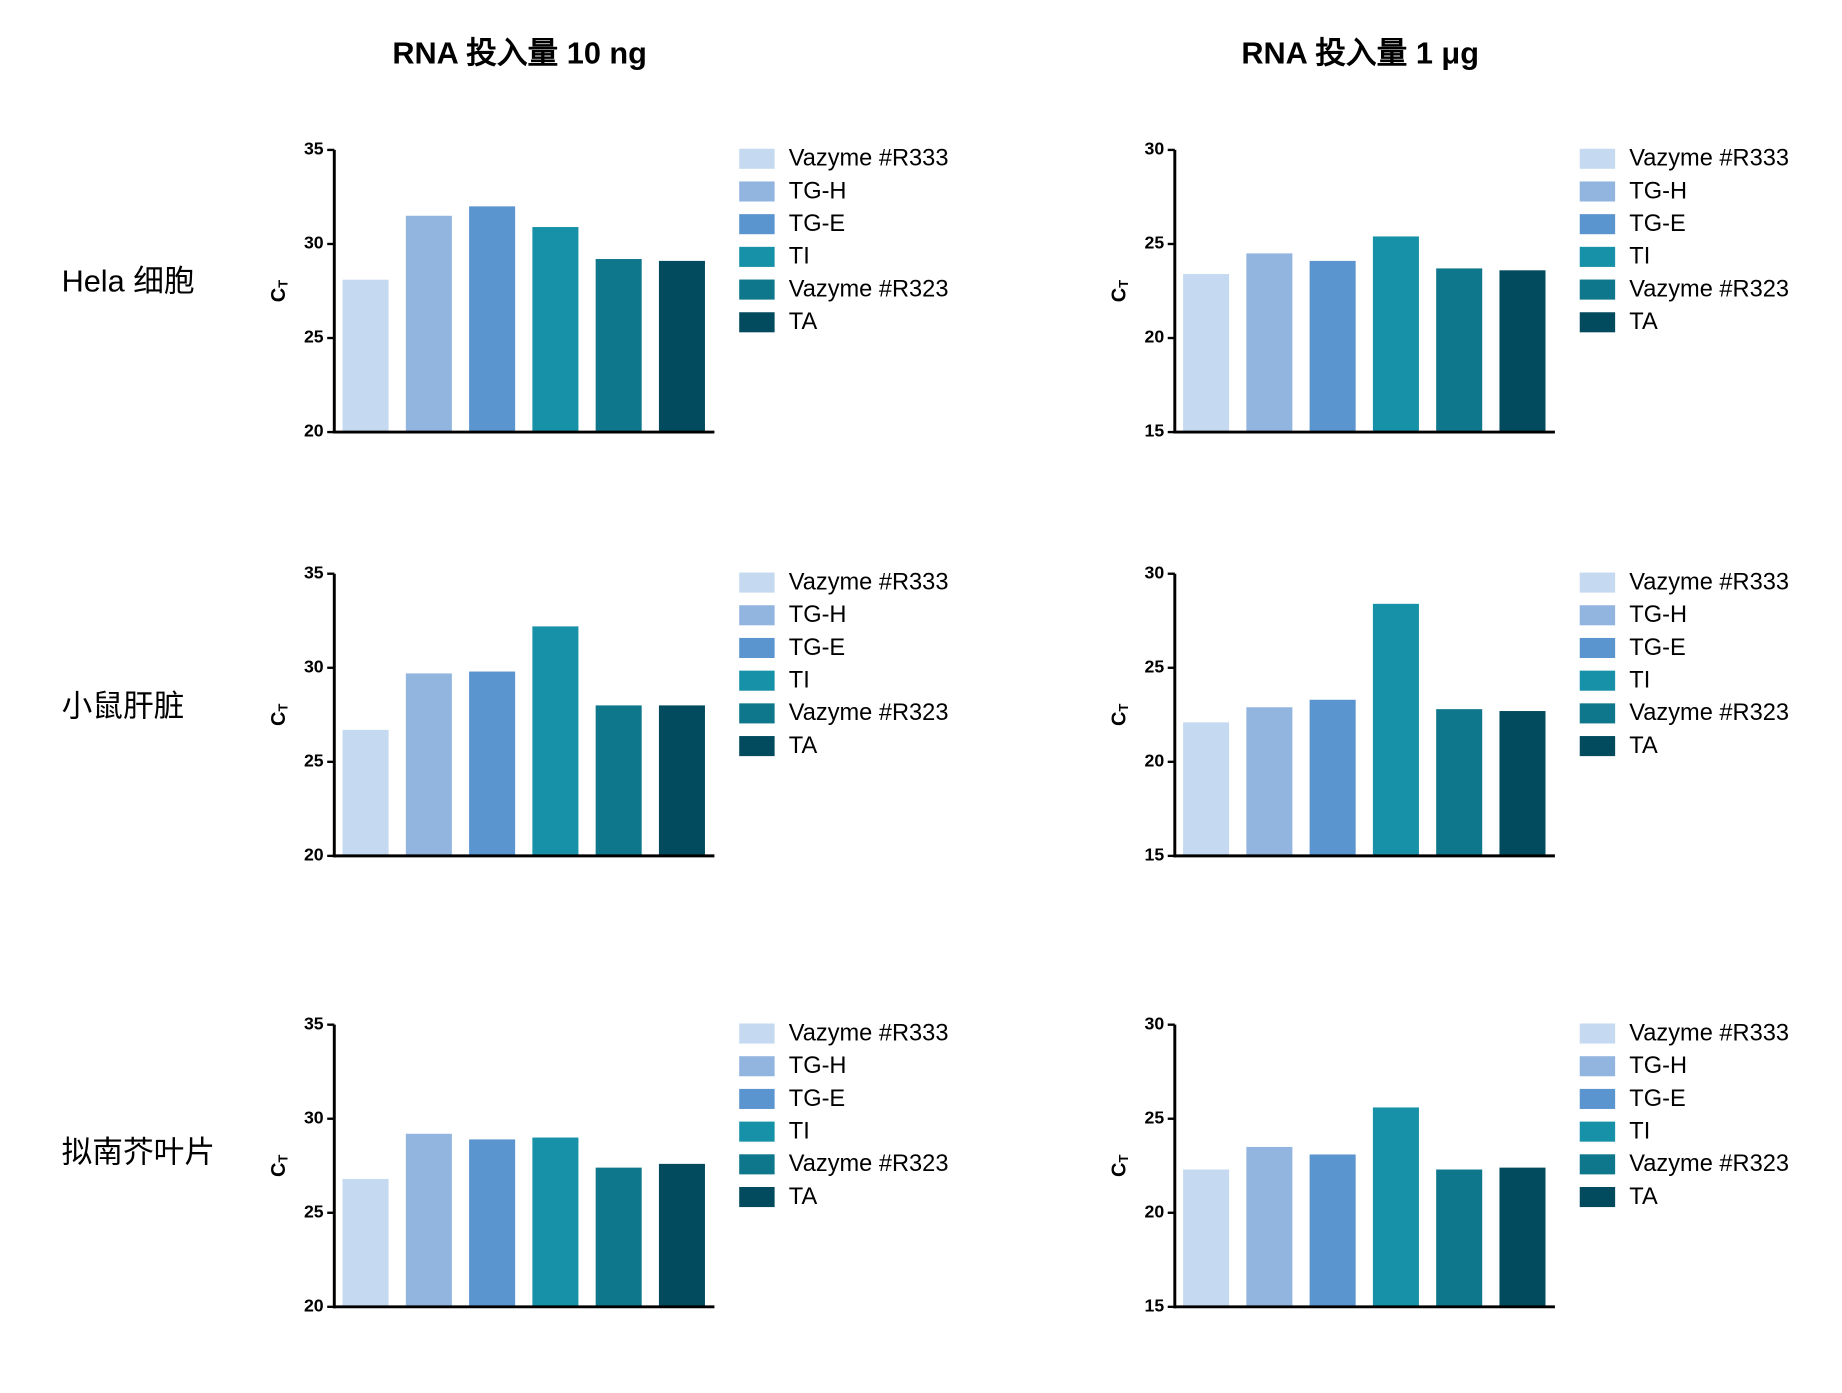 This screenshot has width=1842, height=1393. Describe the element at coordinates (128, 280) in the screenshot. I see `row-label: Hela 细胞` at that location.